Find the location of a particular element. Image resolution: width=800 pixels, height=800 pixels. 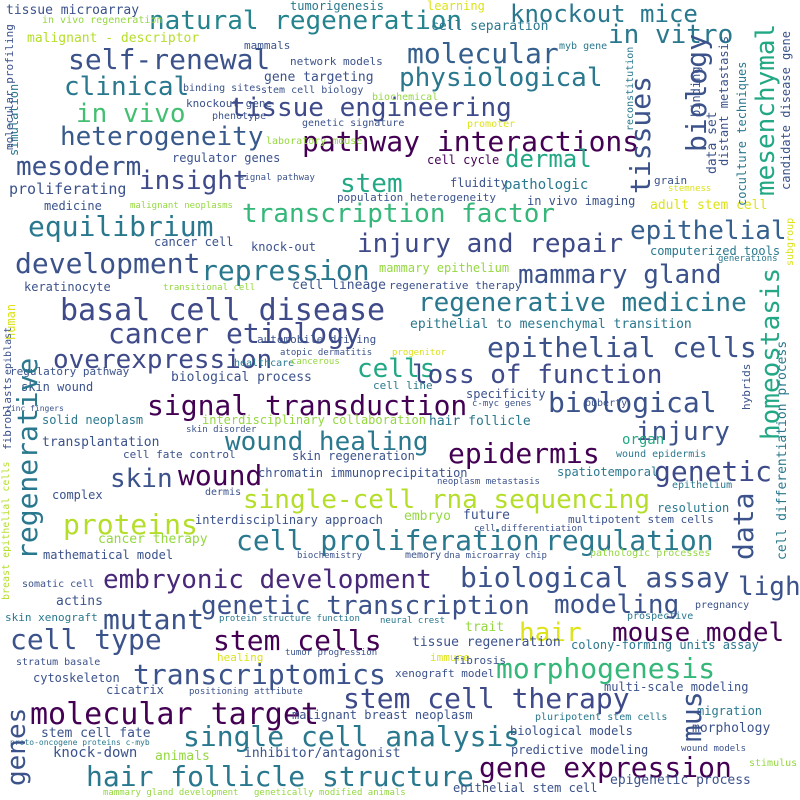

cloud-word: wound is located at coordinates (220, 475).